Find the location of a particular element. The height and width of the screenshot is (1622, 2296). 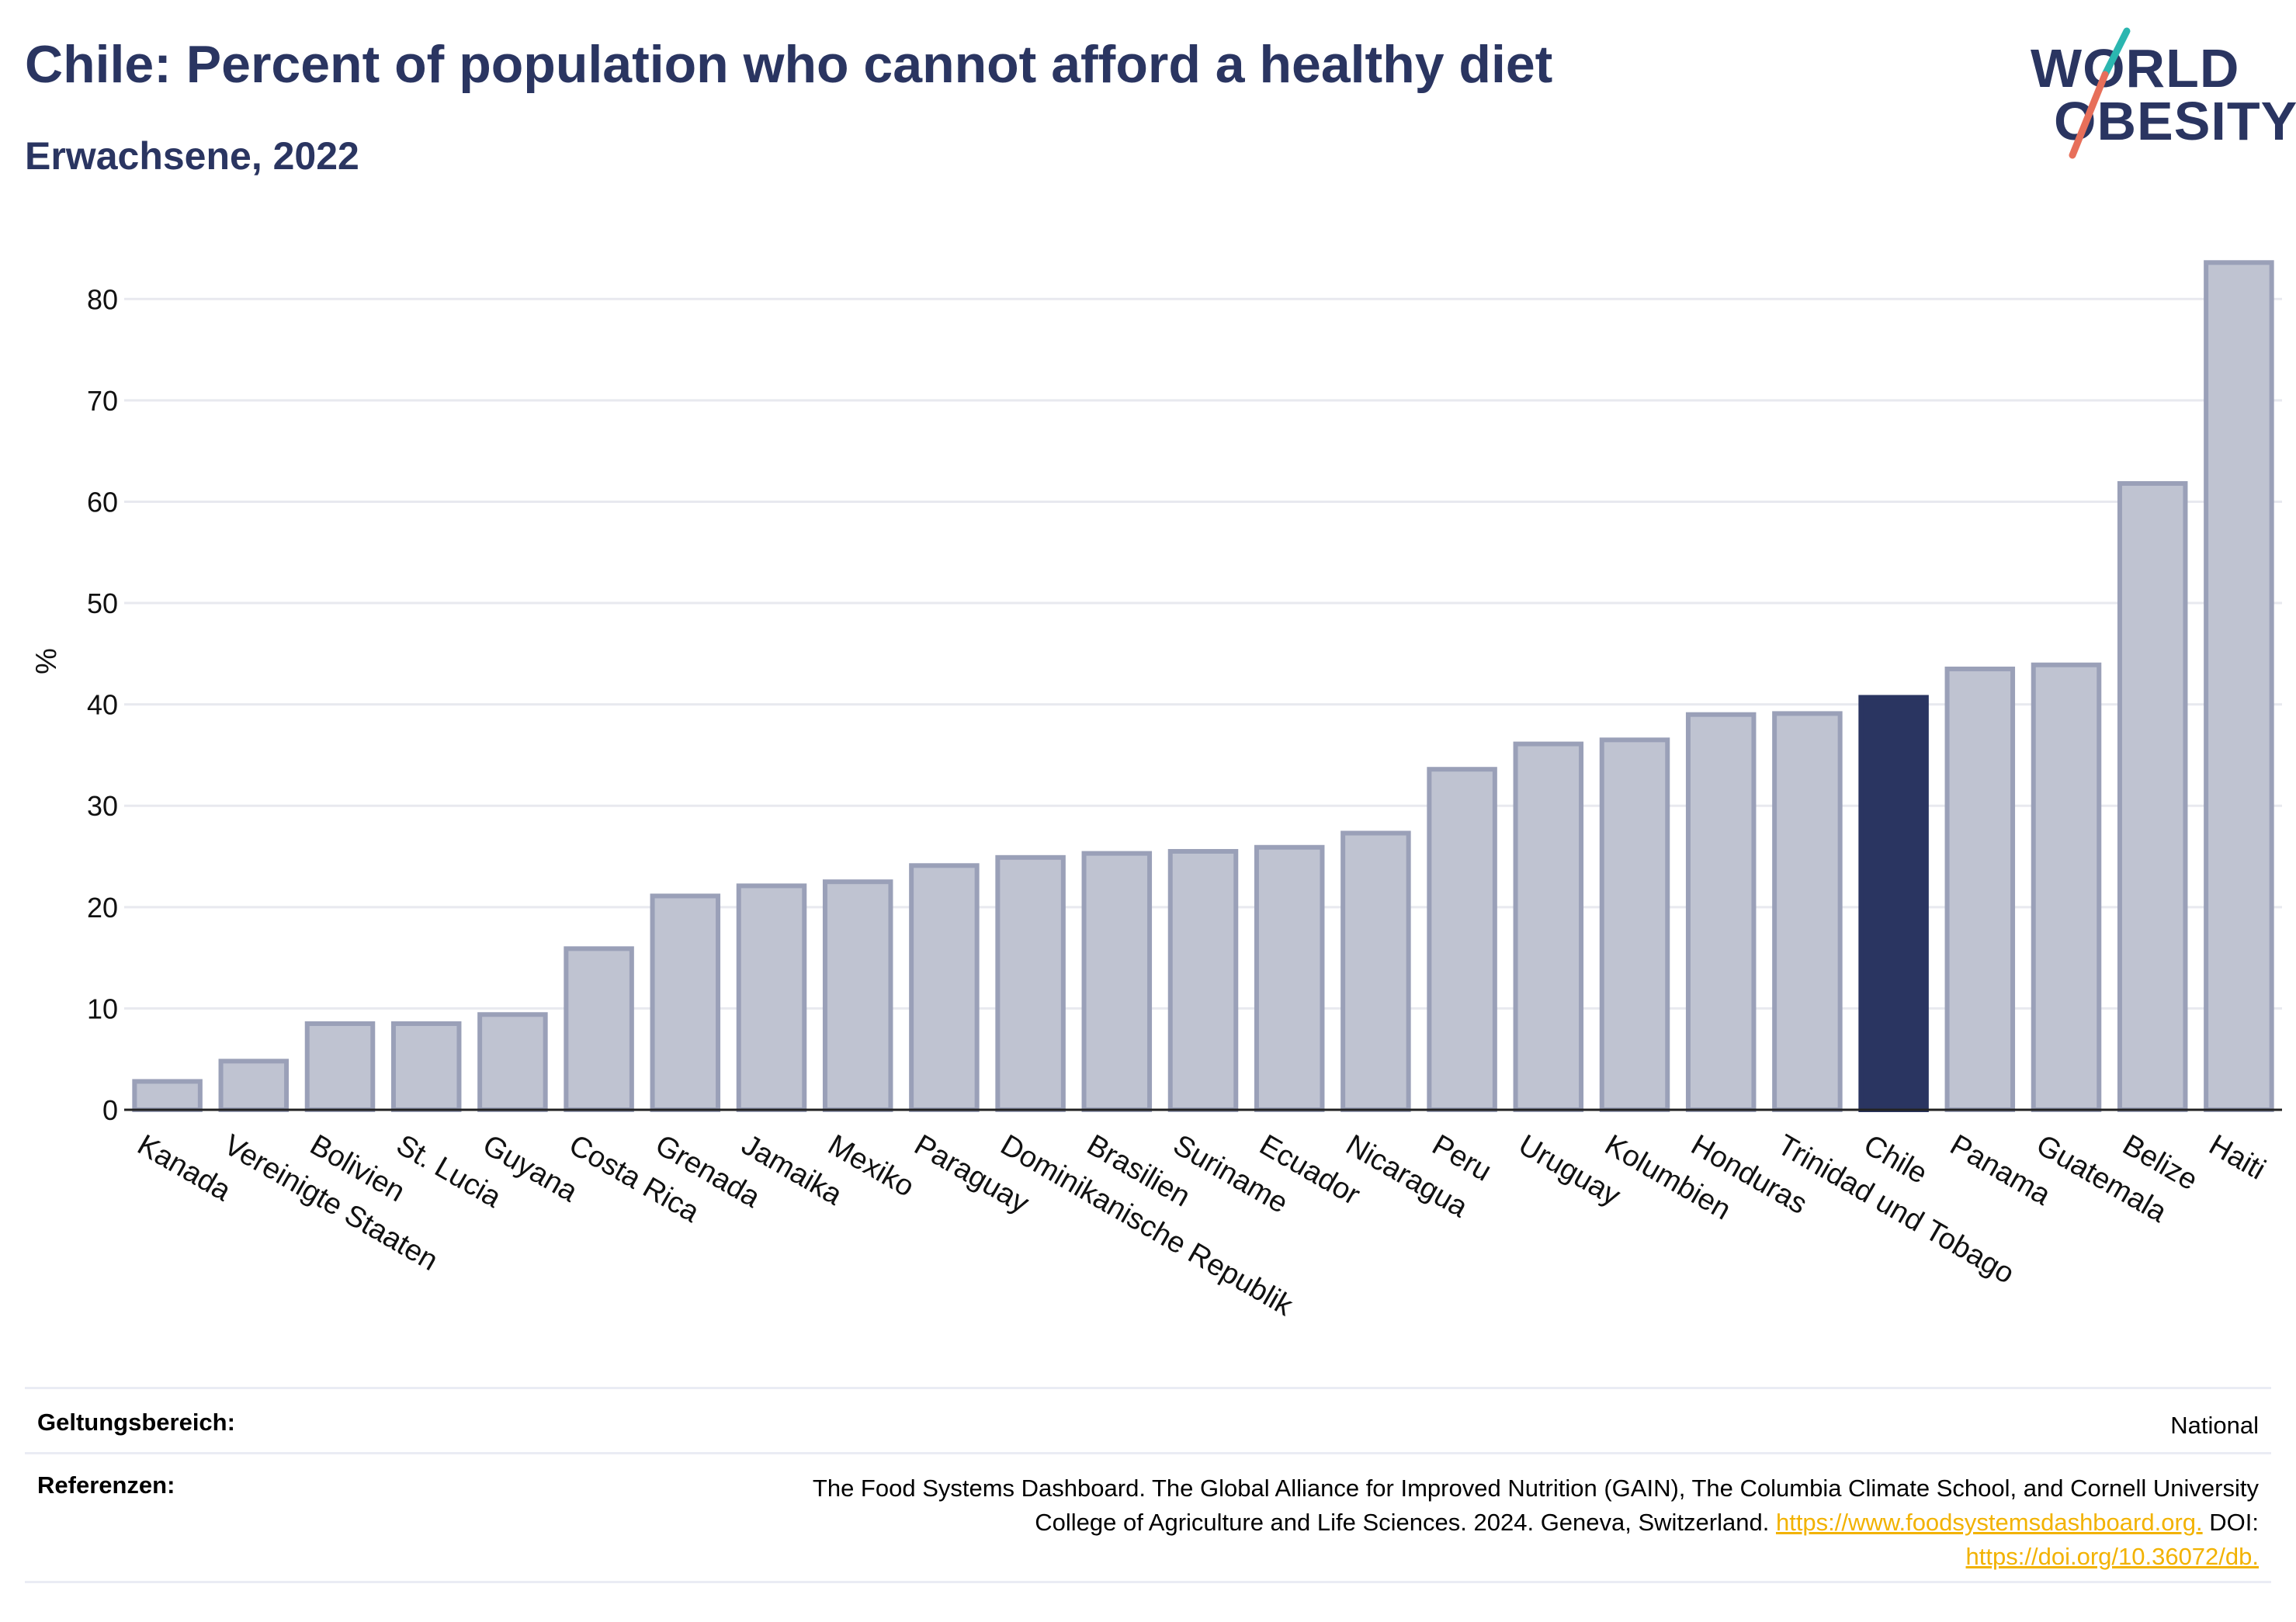

y-tick-label: 70 is located at coordinates (102, 401).